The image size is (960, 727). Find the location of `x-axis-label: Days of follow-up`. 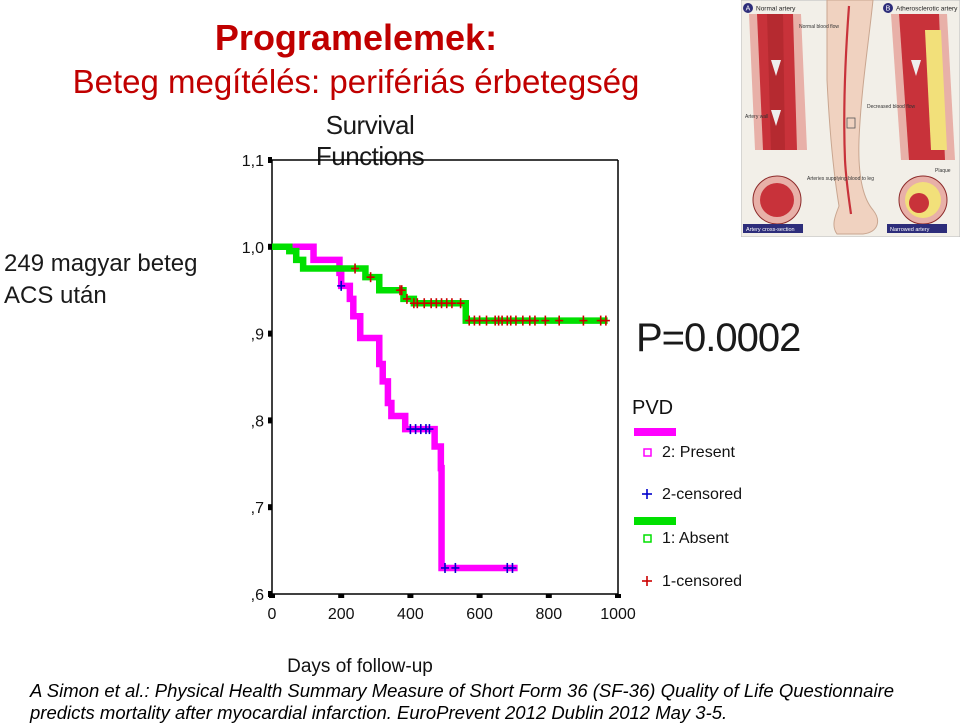

x-axis-label: Days of follow-up is located at coordinates (360, 666).